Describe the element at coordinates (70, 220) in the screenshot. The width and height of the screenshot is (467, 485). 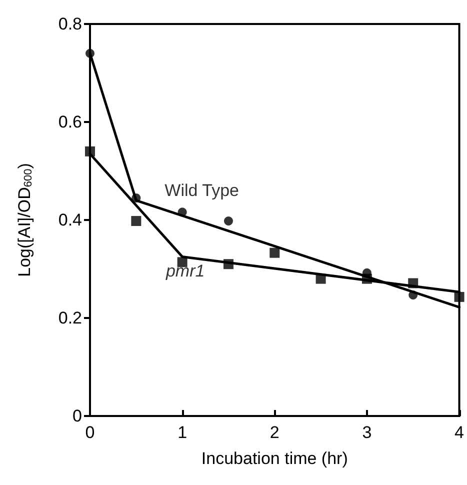
I see `y-tick-label: 0.4` at that location.